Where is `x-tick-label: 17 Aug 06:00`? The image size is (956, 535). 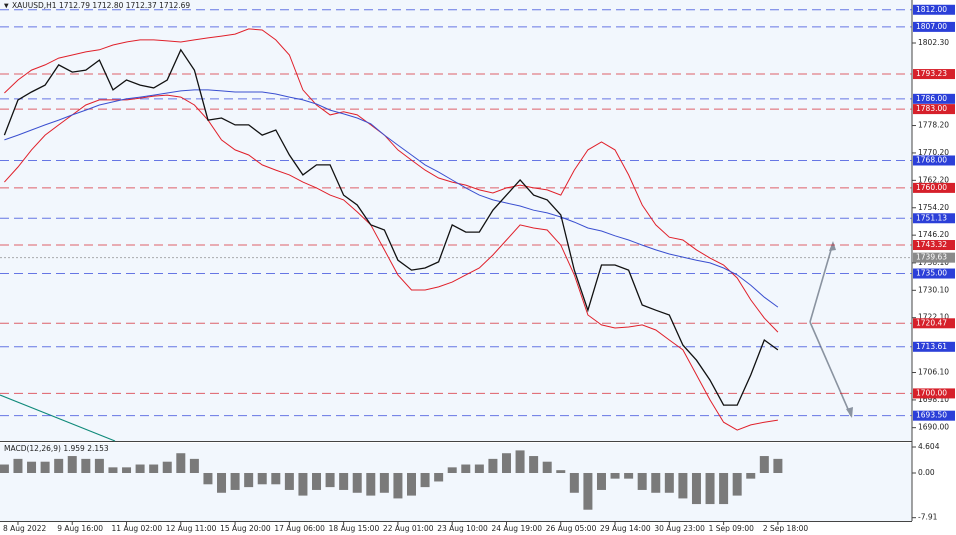
x-tick-label: 17 Aug 06:00 is located at coordinates (299, 528).